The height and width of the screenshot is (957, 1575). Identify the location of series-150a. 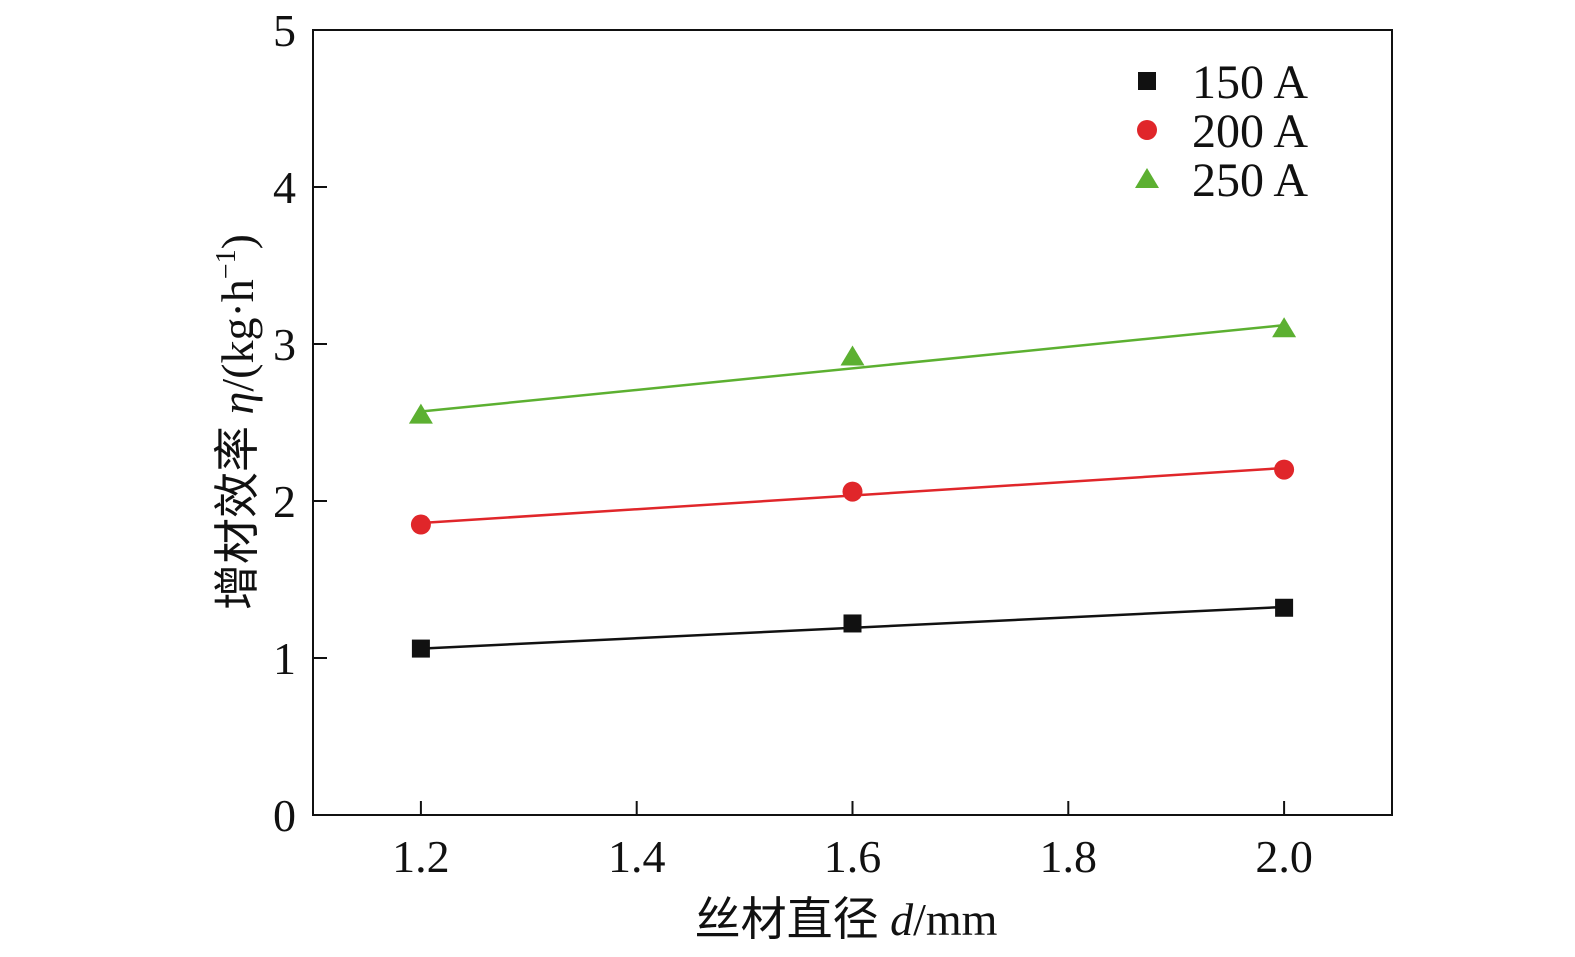
(852, 628).